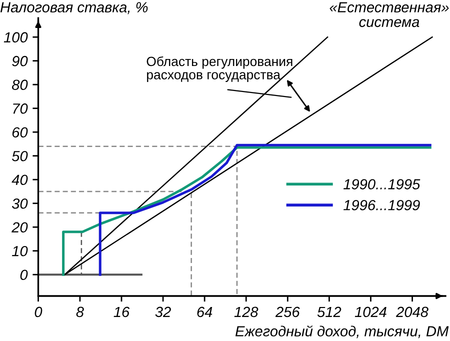  Describe the element at coordinates (74, 8) in the screenshot. I see `y-axis-title: Налоговая ставка, %` at that location.